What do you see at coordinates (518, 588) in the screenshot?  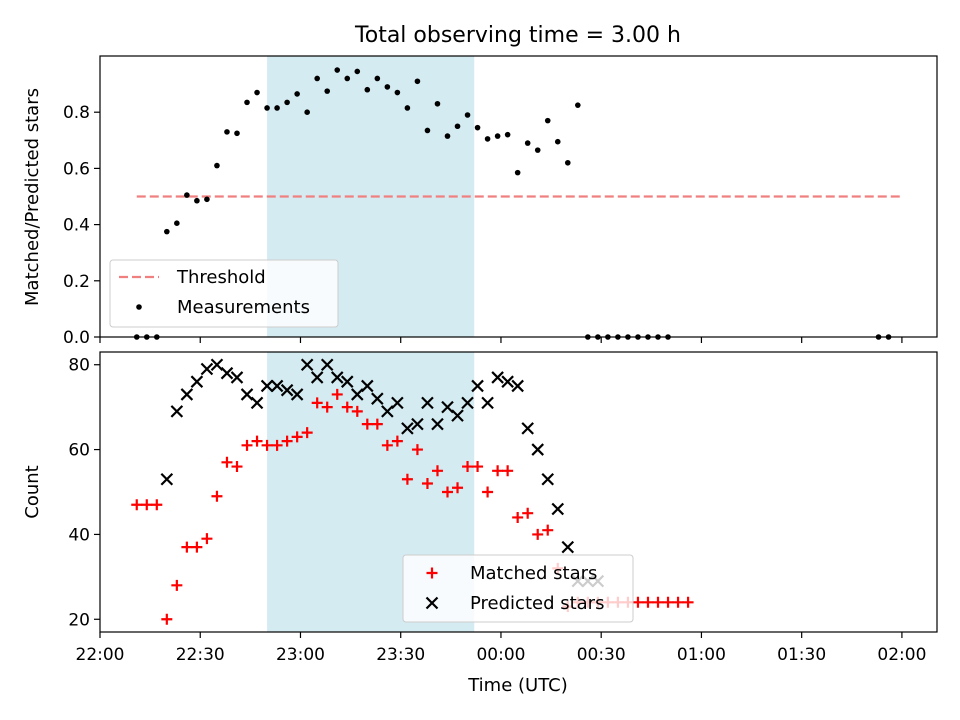 I see `bottom-legend-box` at bounding box center [518, 588].